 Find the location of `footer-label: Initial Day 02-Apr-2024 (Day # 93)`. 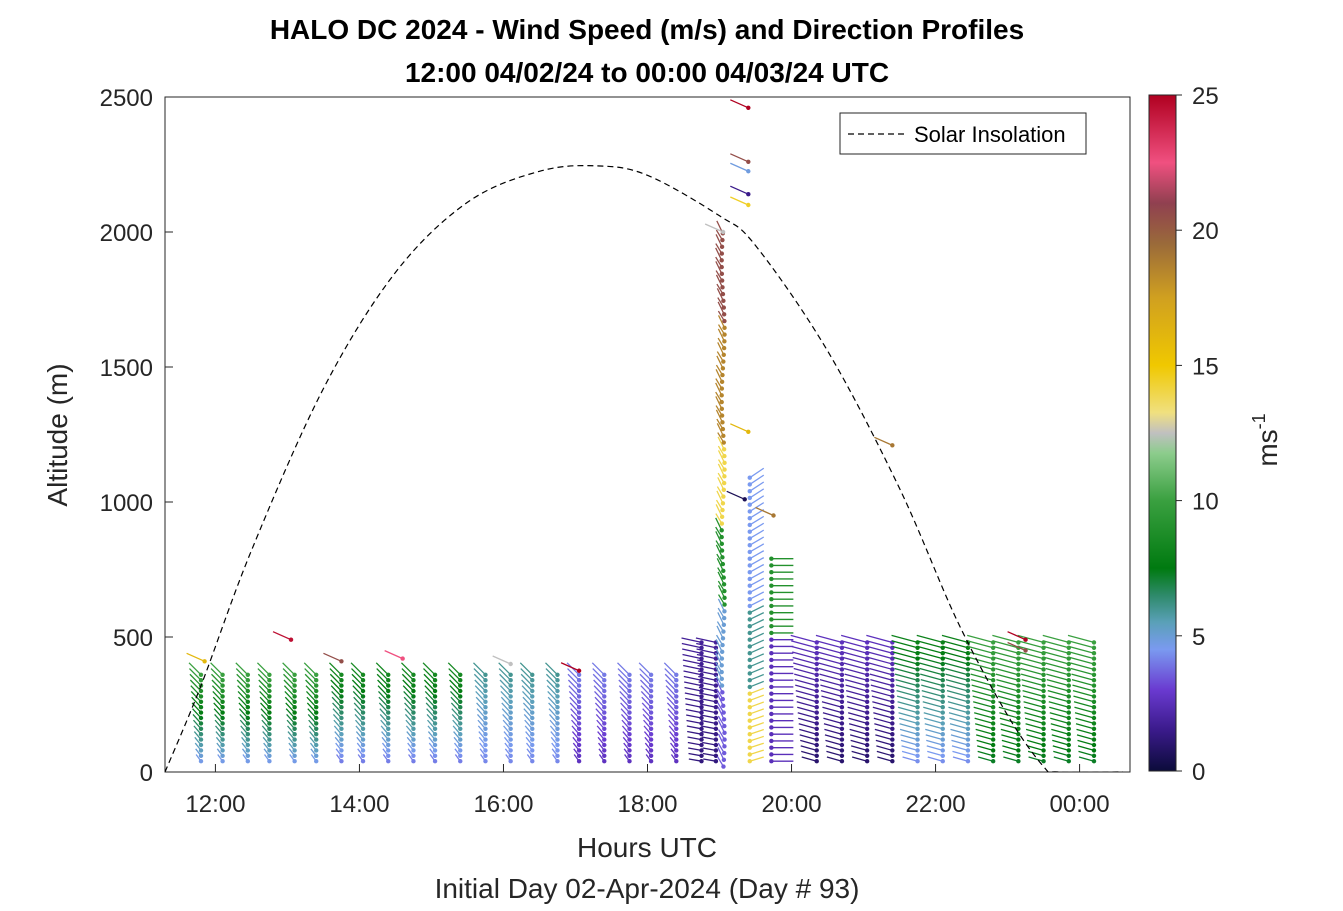

footer-label: Initial Day 02-Apr-2024 (Day # 93) is located at coordinates (647, 888).